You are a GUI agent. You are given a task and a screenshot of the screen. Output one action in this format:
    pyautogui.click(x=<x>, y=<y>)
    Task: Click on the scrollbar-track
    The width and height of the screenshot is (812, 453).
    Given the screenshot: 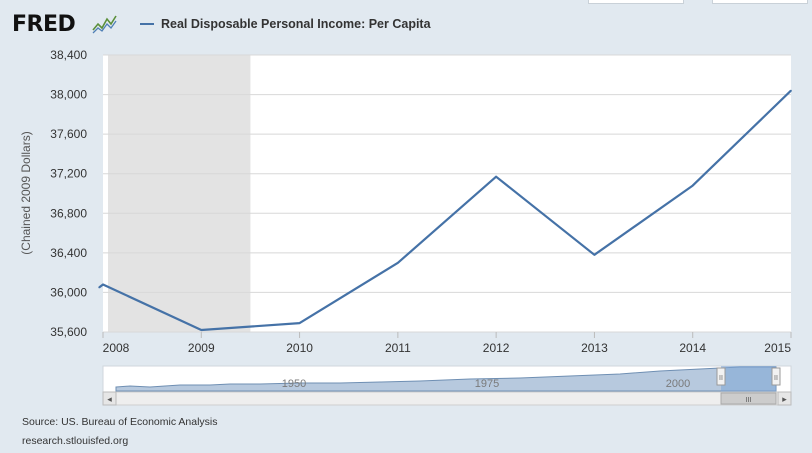 What is the action you would take?
    pyautogui.click(x=447, y=398)
    